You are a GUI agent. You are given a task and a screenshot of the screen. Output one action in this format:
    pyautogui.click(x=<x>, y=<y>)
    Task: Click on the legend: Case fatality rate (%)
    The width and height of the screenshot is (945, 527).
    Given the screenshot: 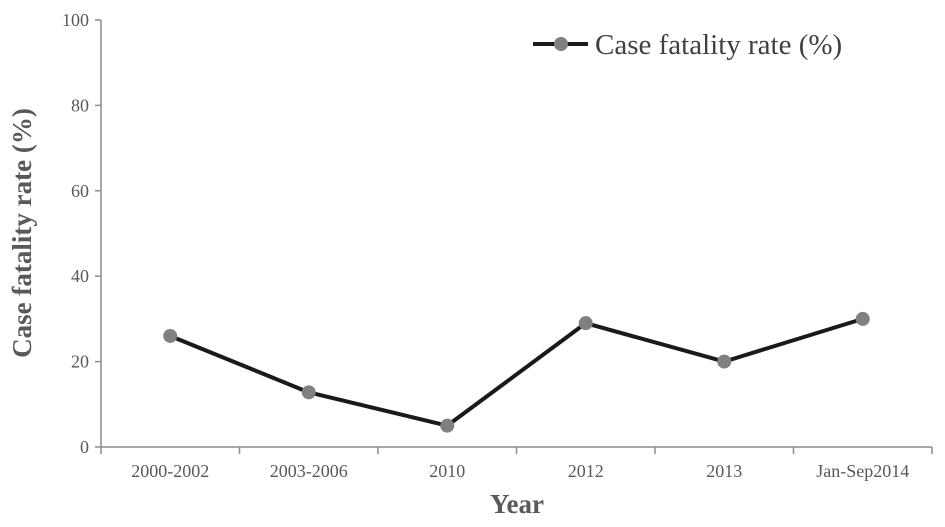 What is the action you would take?
    pyautogui.click(x=687, y=45)
    